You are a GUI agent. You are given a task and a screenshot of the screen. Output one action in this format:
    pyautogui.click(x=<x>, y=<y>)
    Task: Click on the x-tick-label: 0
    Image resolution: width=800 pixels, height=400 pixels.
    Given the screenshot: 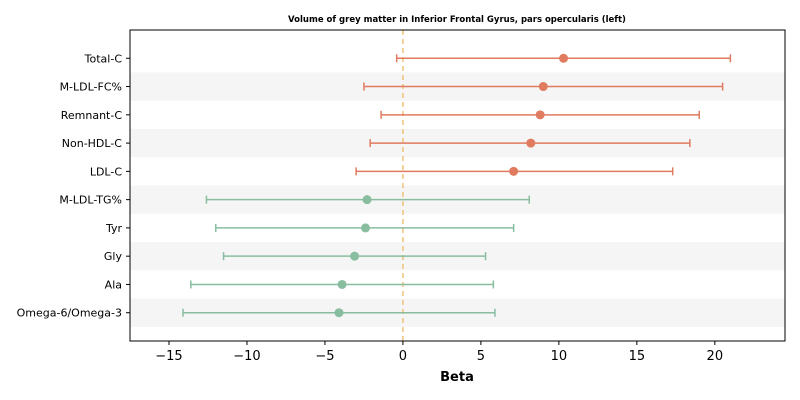 What is the action you would take?
    pyautogui.click(x=403, y=356)
    